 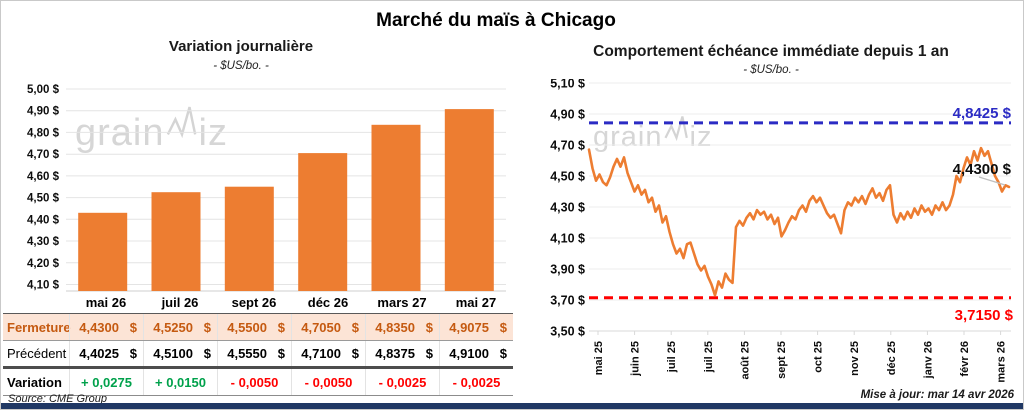 I want to click on previous-value: 4,9100, so click(x=469, y=353).